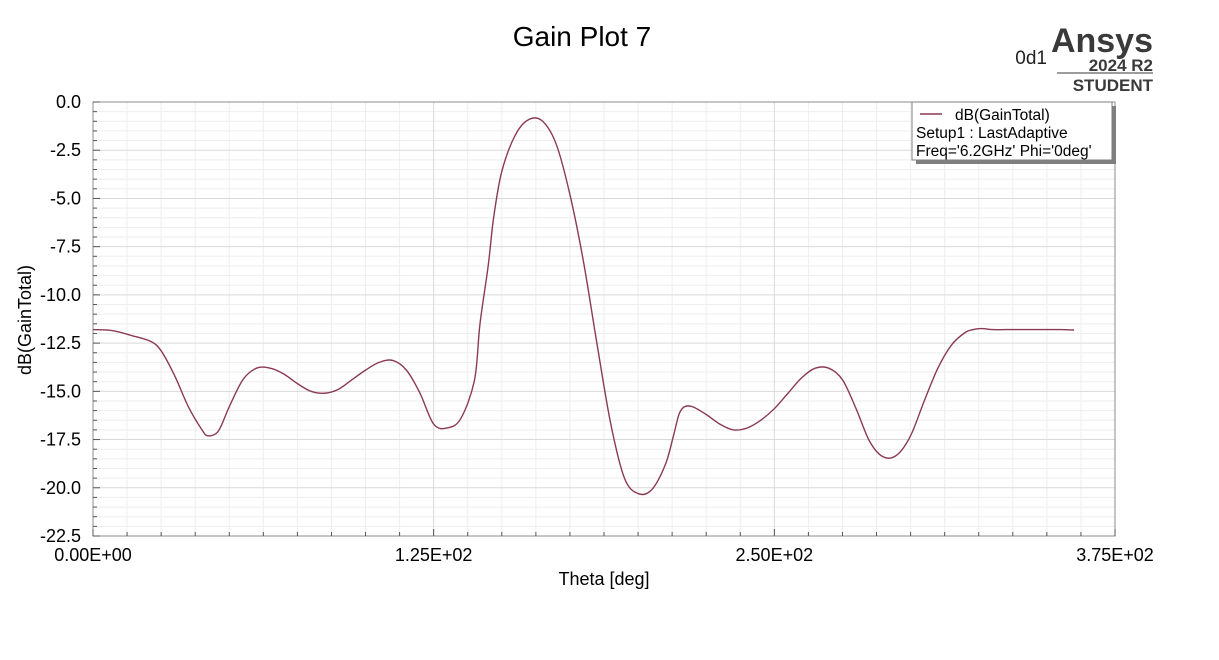 The image size is (1219, 660). What do you see at coordinates (93, 555) in the screenshot?
I see `x-tick-label: 0.00E+00` at bounding box center [93, 555].